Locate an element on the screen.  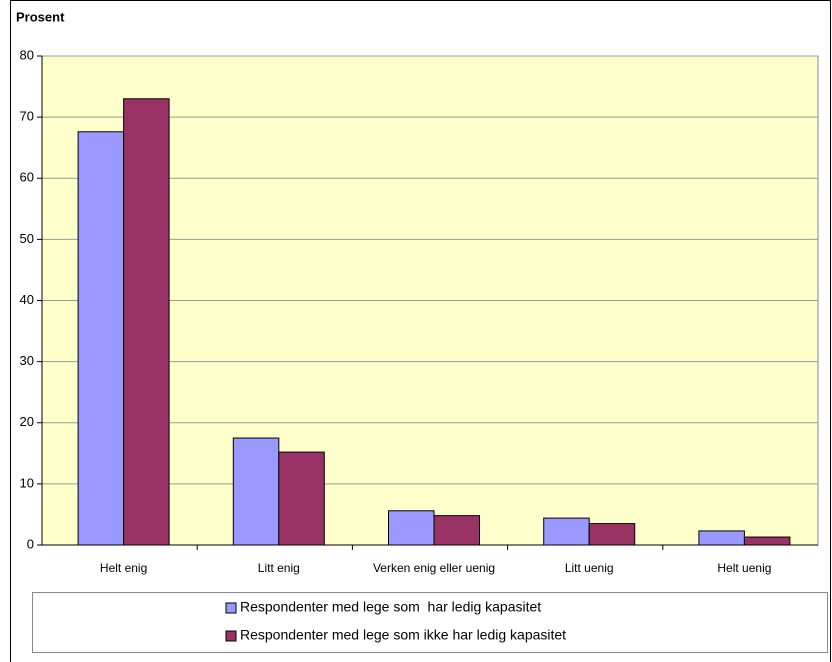
y-tick-label: 80 is located at coordinates (27, 54).